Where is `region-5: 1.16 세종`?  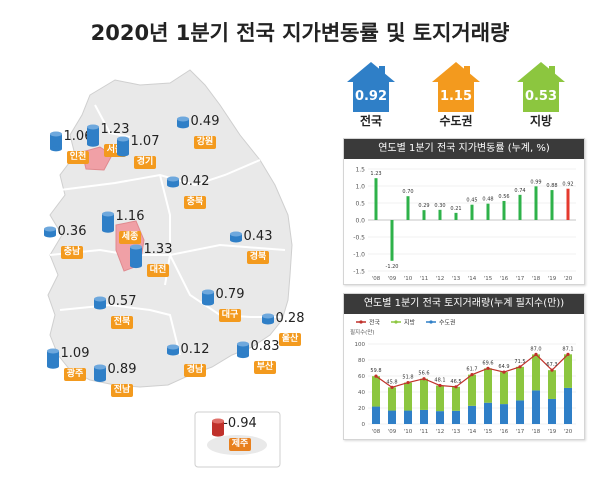
region-5: 1.16 세종 is located at coordinates (130, 227).